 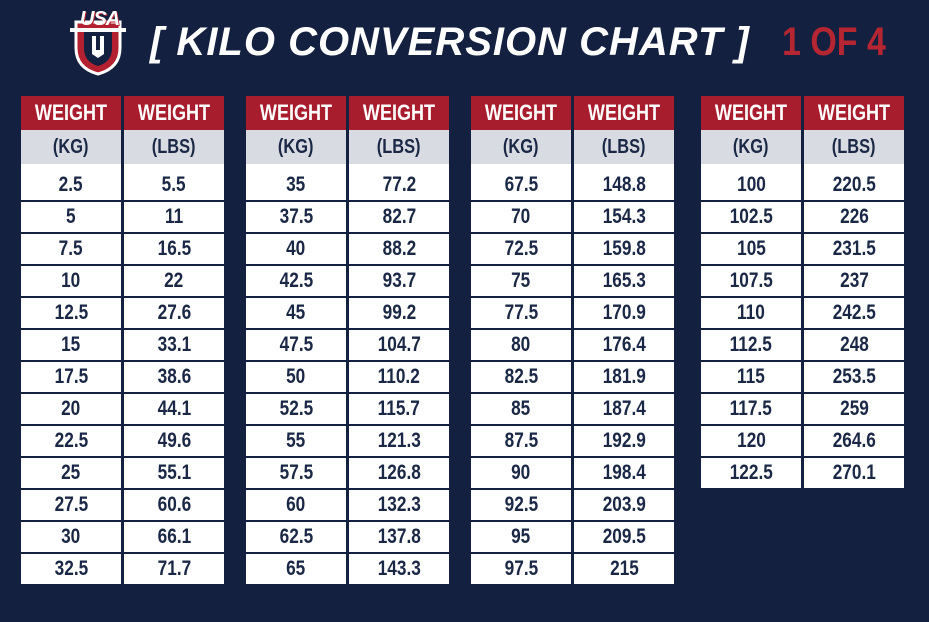 I want to click on kg-value: 10, so click(x=73, y=282).